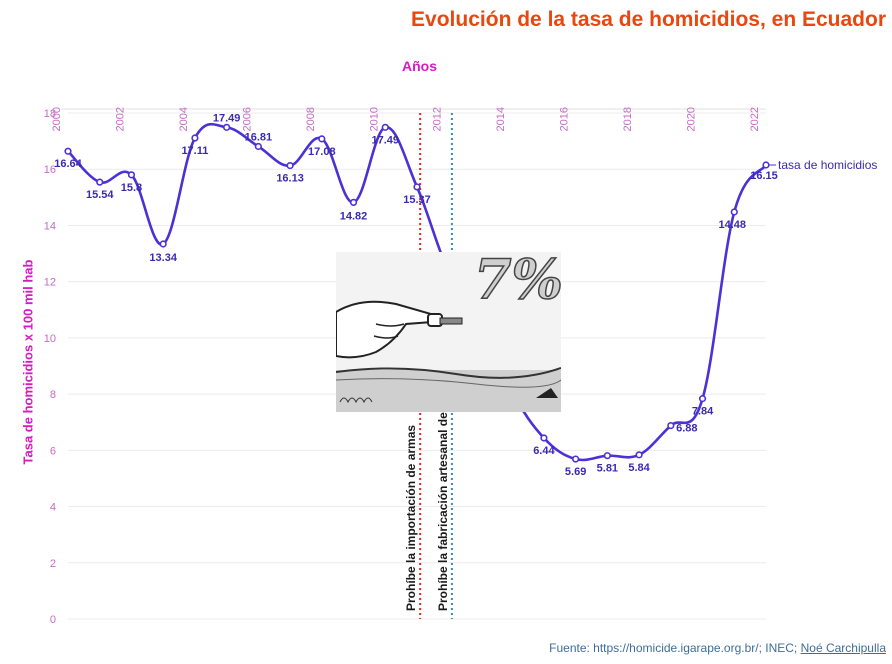  Describe the element at coordinates (764, 176) in the screenshot. I see `value-label: 16.15` at that location.